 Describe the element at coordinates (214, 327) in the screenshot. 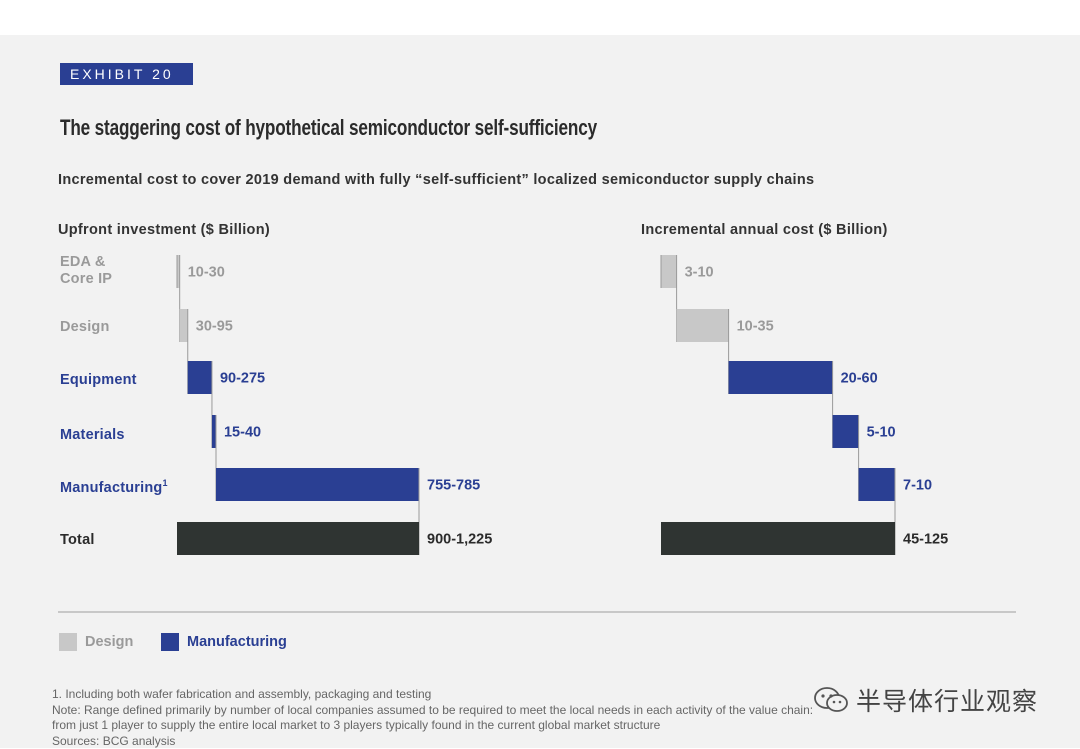

I see `value-label-upfront-1: 30-95` at that location.